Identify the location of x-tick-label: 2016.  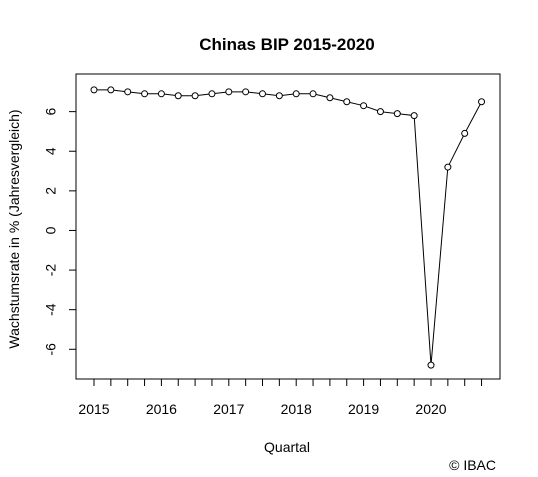
(161, 409).